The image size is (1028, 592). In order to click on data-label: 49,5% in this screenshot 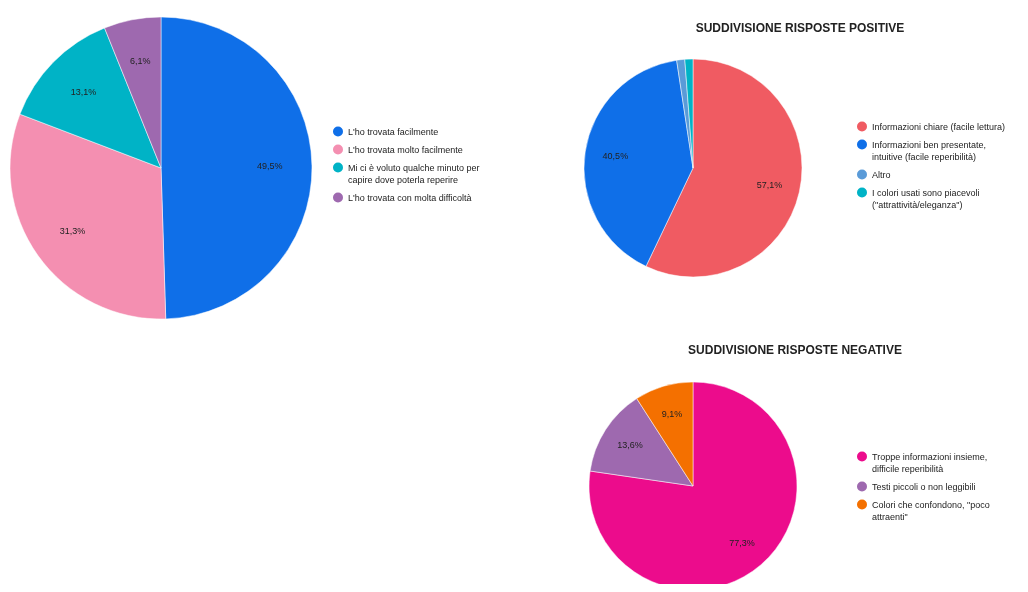, I will do `click(269, 166)`.